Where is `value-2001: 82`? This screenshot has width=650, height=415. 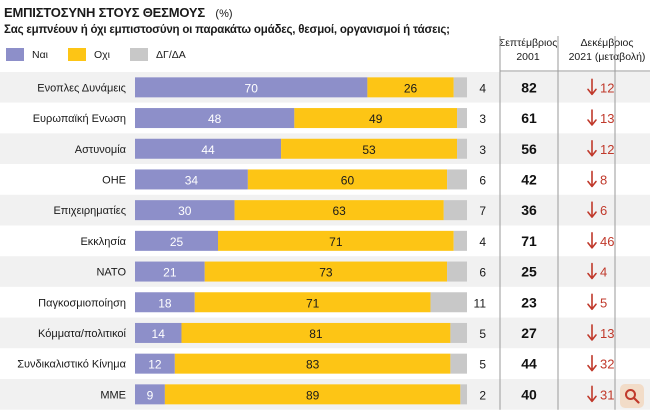
value-2001: 82 is located at coordinates (529, 87).